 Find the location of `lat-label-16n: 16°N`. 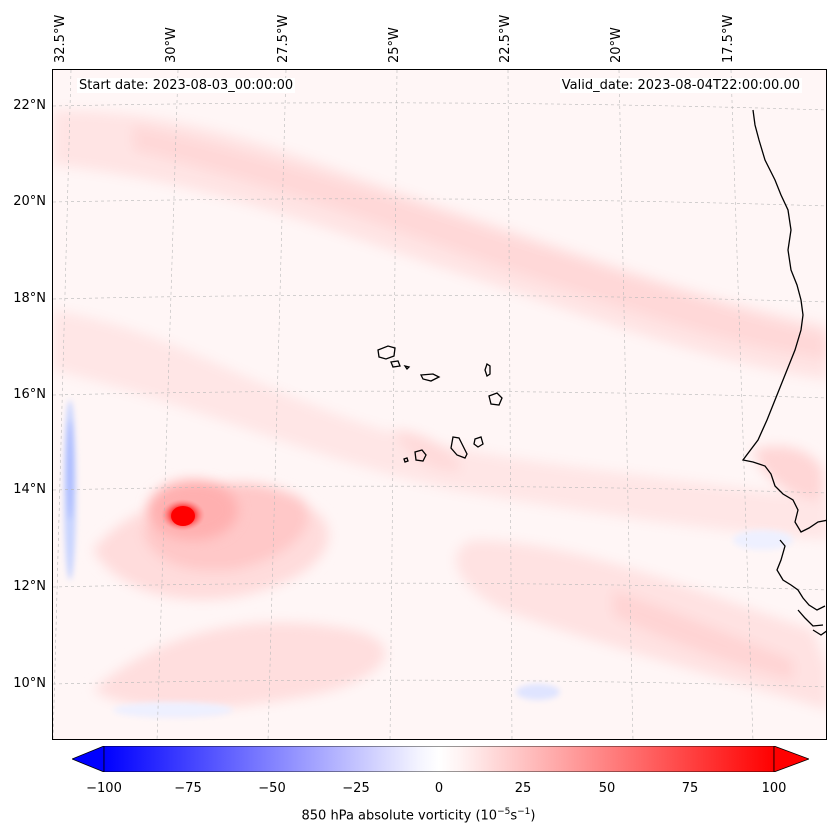

lat-label-16n: 16°N is located at coordinates (29, 394).